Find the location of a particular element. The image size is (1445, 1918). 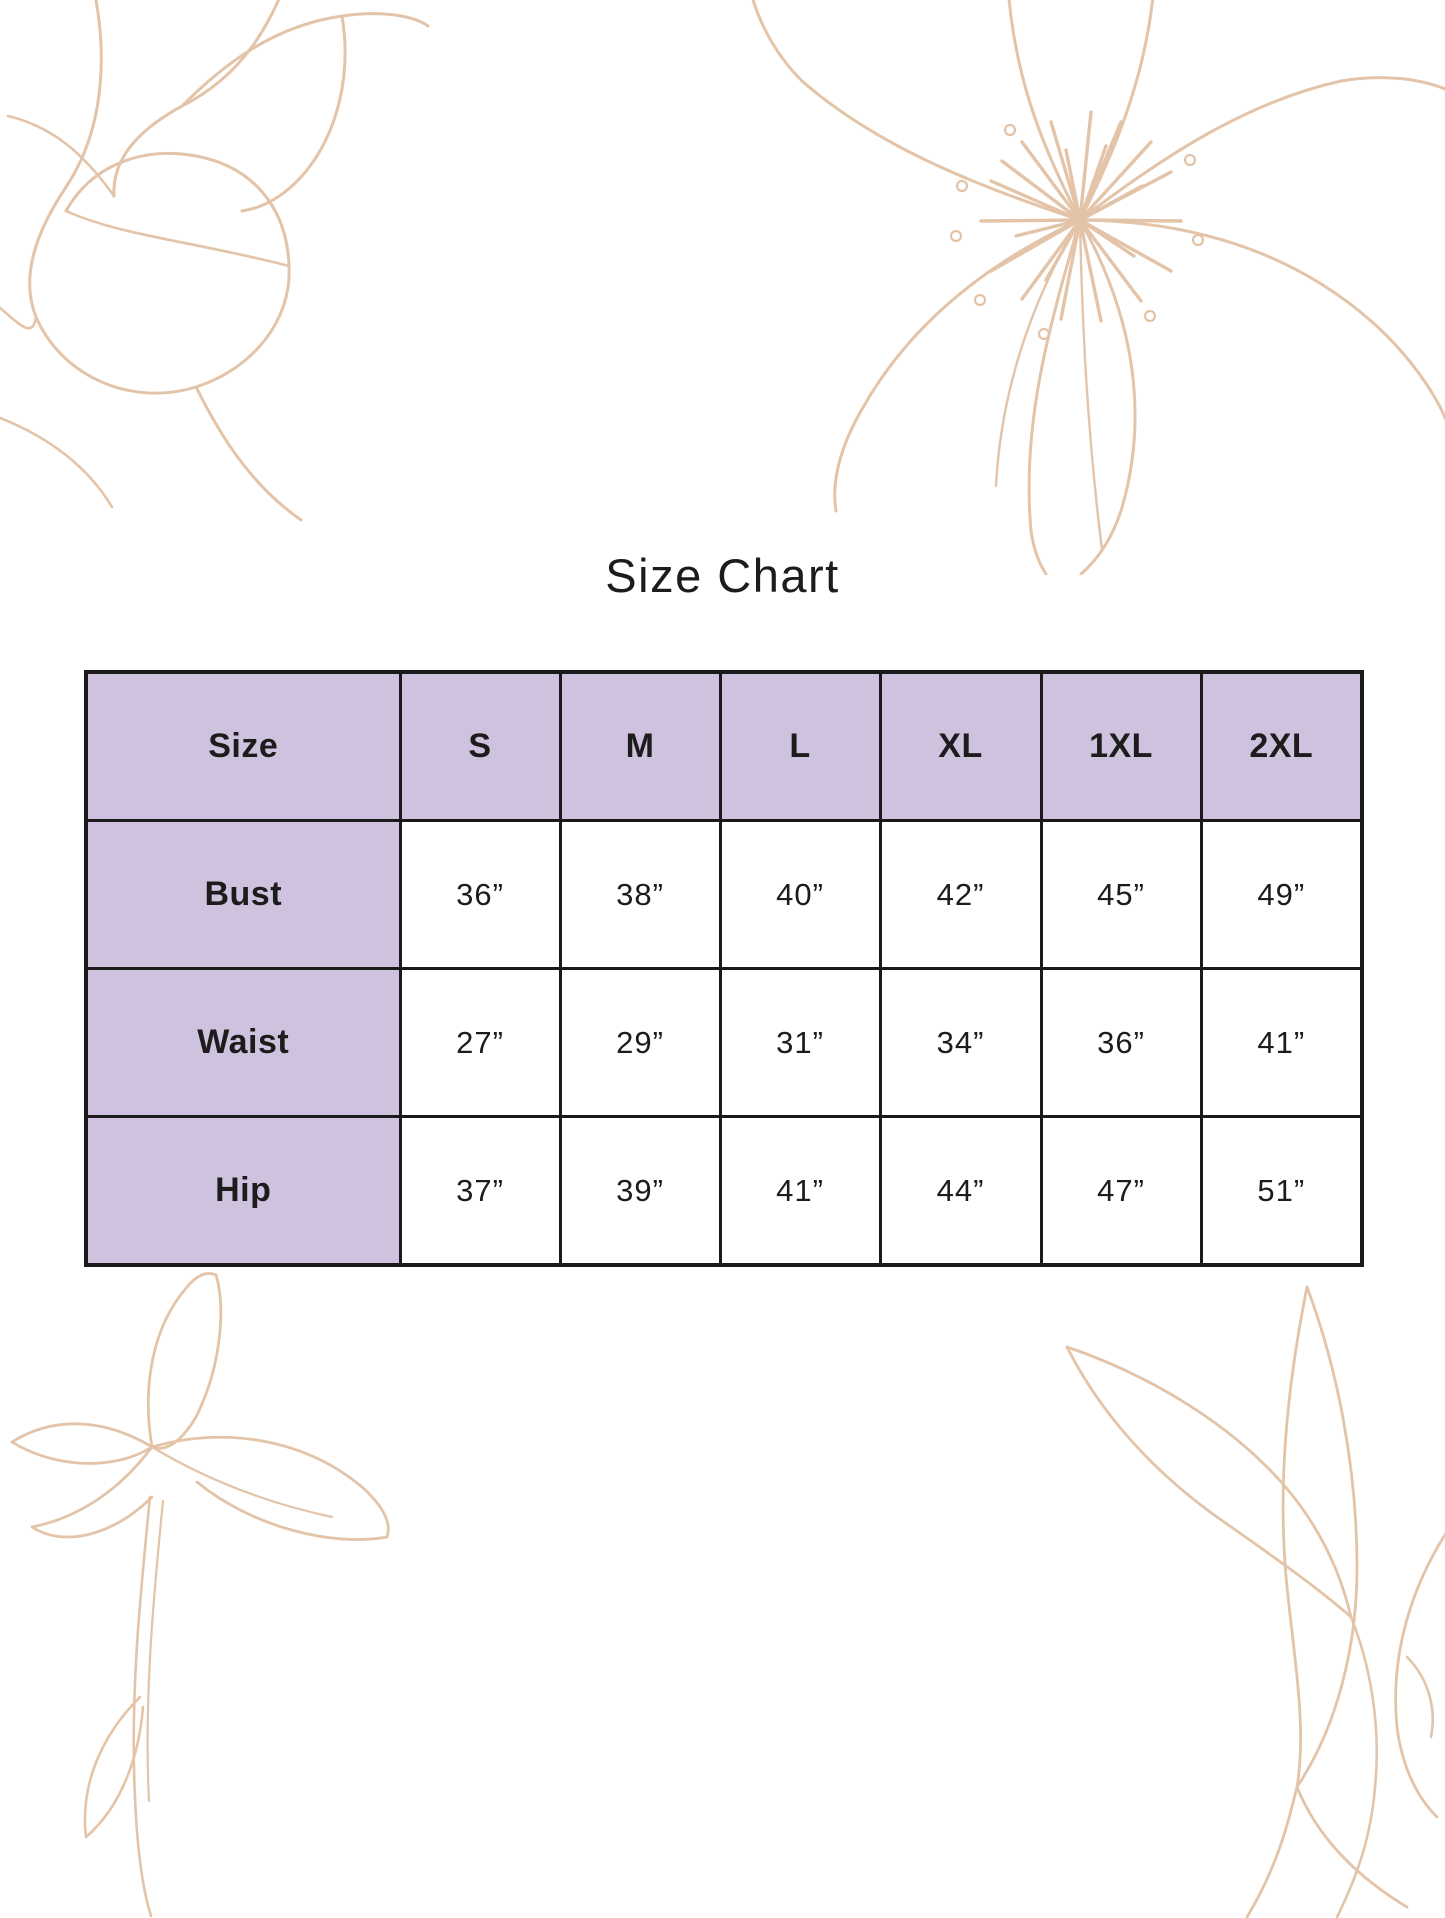

header-cell-1xl: 1XL is located at coordinates (1121, 746).